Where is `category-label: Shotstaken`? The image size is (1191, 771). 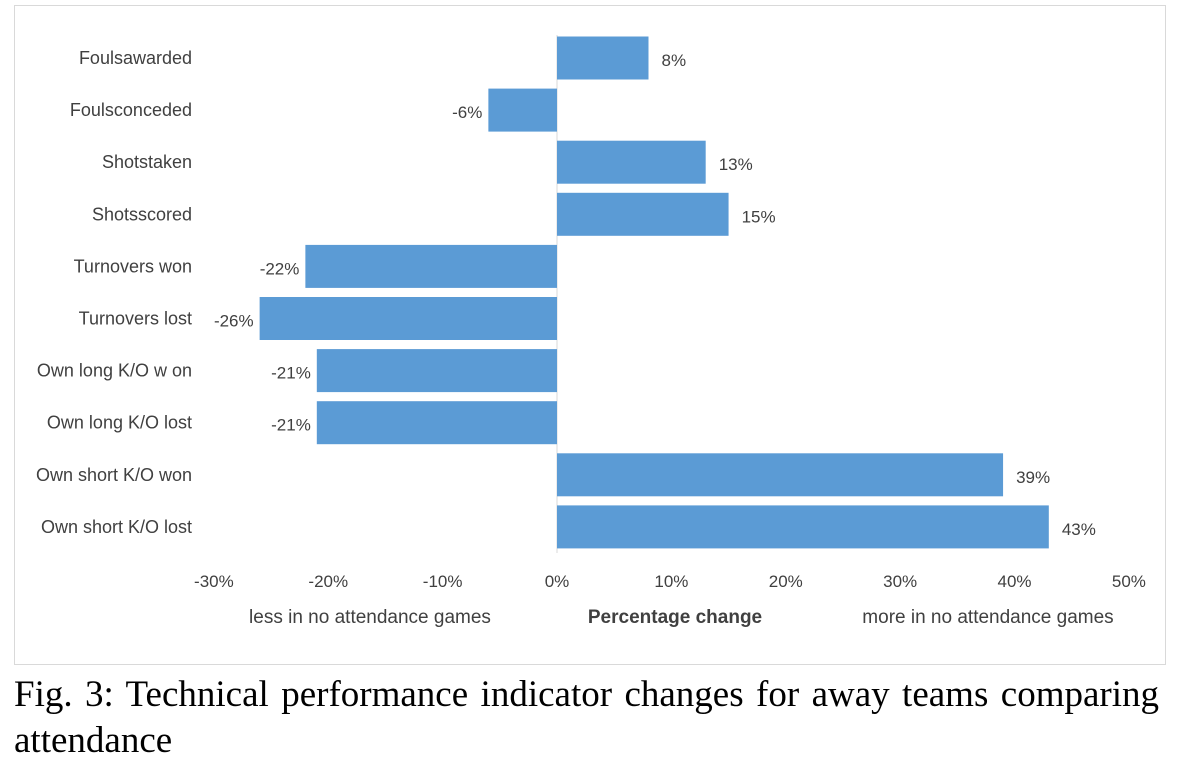
category-label: Shotstaken is located at coordinates (147, 162).